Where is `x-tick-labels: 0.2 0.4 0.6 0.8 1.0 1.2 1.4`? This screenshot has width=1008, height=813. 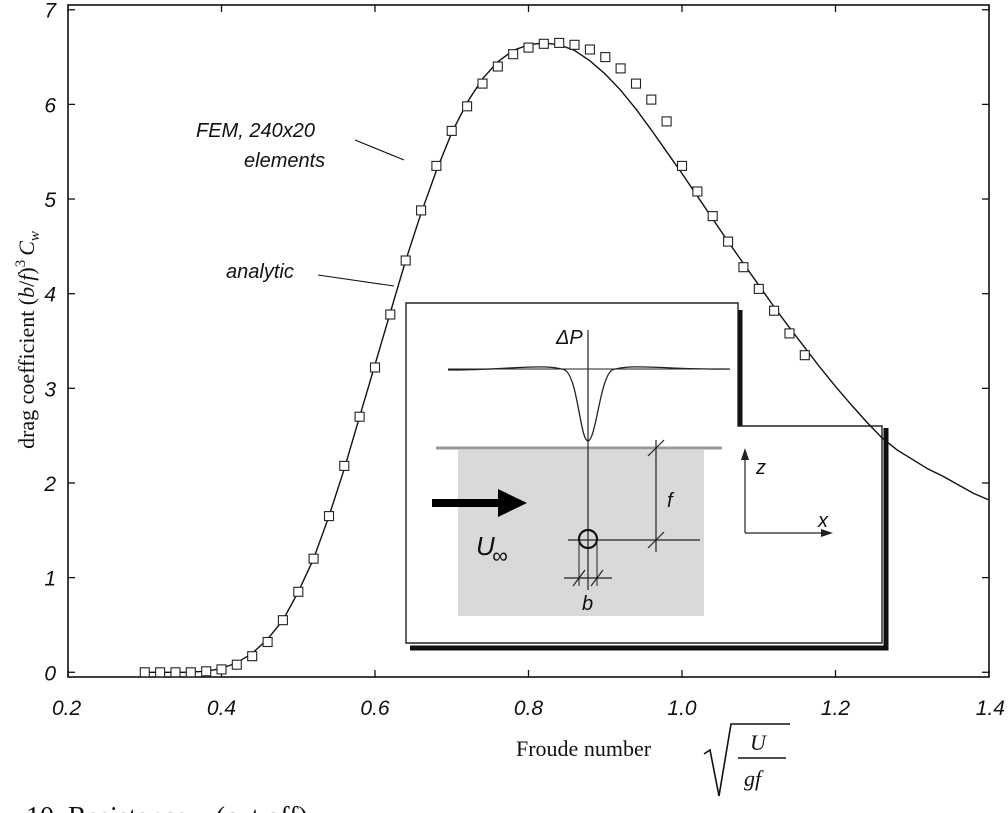 x-tick-labels: 0.2 0.4 0.6 0.8 1.0 1.2 1.4 is located at coordinates (528, 708).